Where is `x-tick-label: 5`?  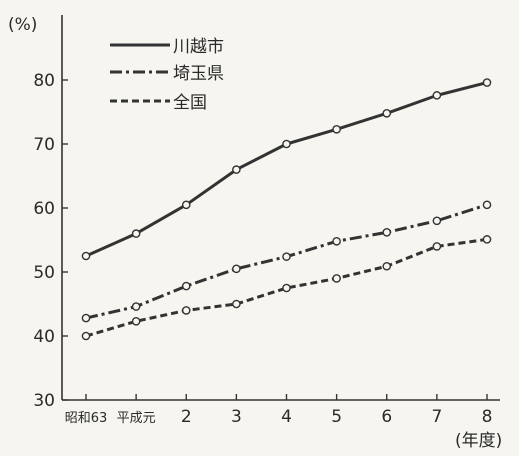
x-tick-label: 5 is located at coordinates (336, 417).